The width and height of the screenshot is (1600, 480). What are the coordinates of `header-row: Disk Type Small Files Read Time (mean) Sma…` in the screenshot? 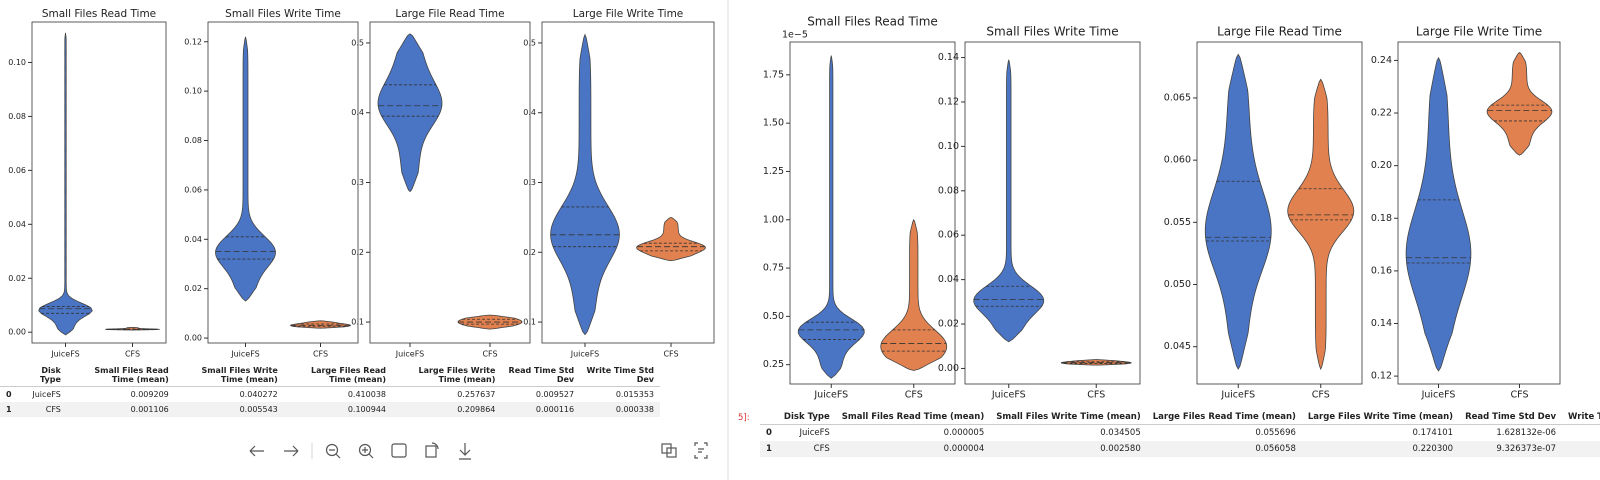 It's located at (330, 375).